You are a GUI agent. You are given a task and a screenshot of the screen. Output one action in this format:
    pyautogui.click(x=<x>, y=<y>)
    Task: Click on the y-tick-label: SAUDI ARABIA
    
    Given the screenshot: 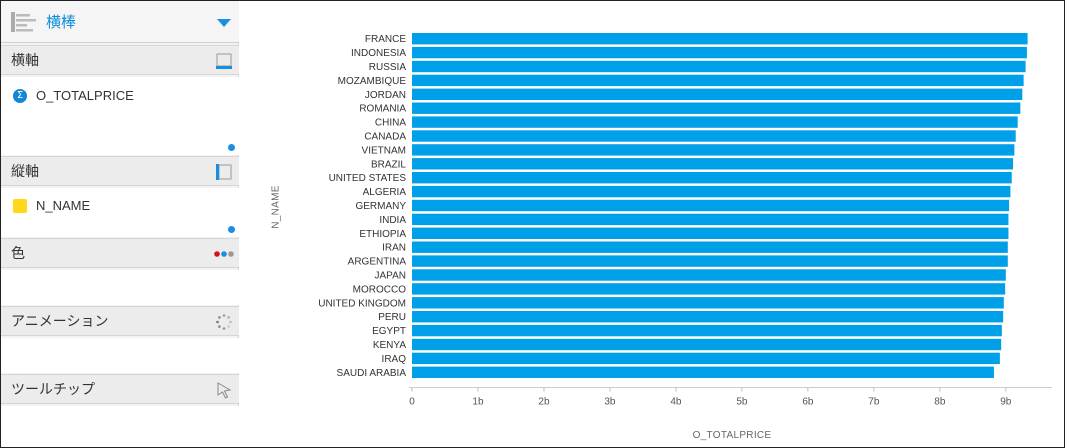 What is the action you would take?
    pyautogui.click(x=372, y=373)
    